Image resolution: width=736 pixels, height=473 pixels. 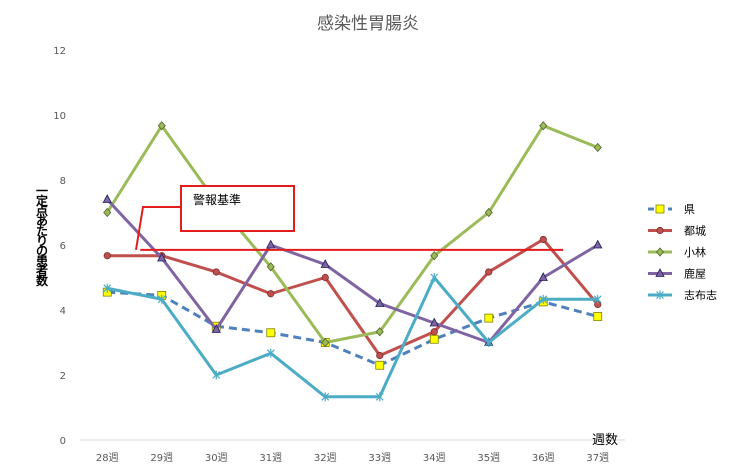 I want to click on y-tick-label: 4, so click(x=63, y=311).